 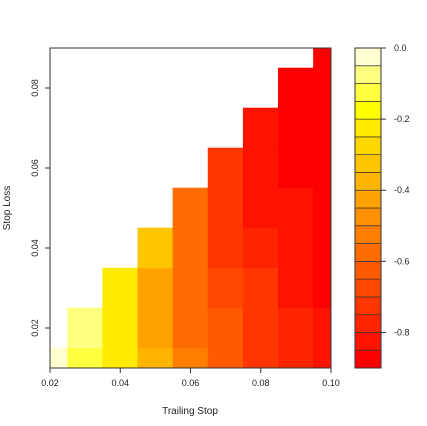 What do you see at coordinates (35, 248) in the screenshot?
I see `y-tick-label: 0.04` at bounding box center [35, 248].